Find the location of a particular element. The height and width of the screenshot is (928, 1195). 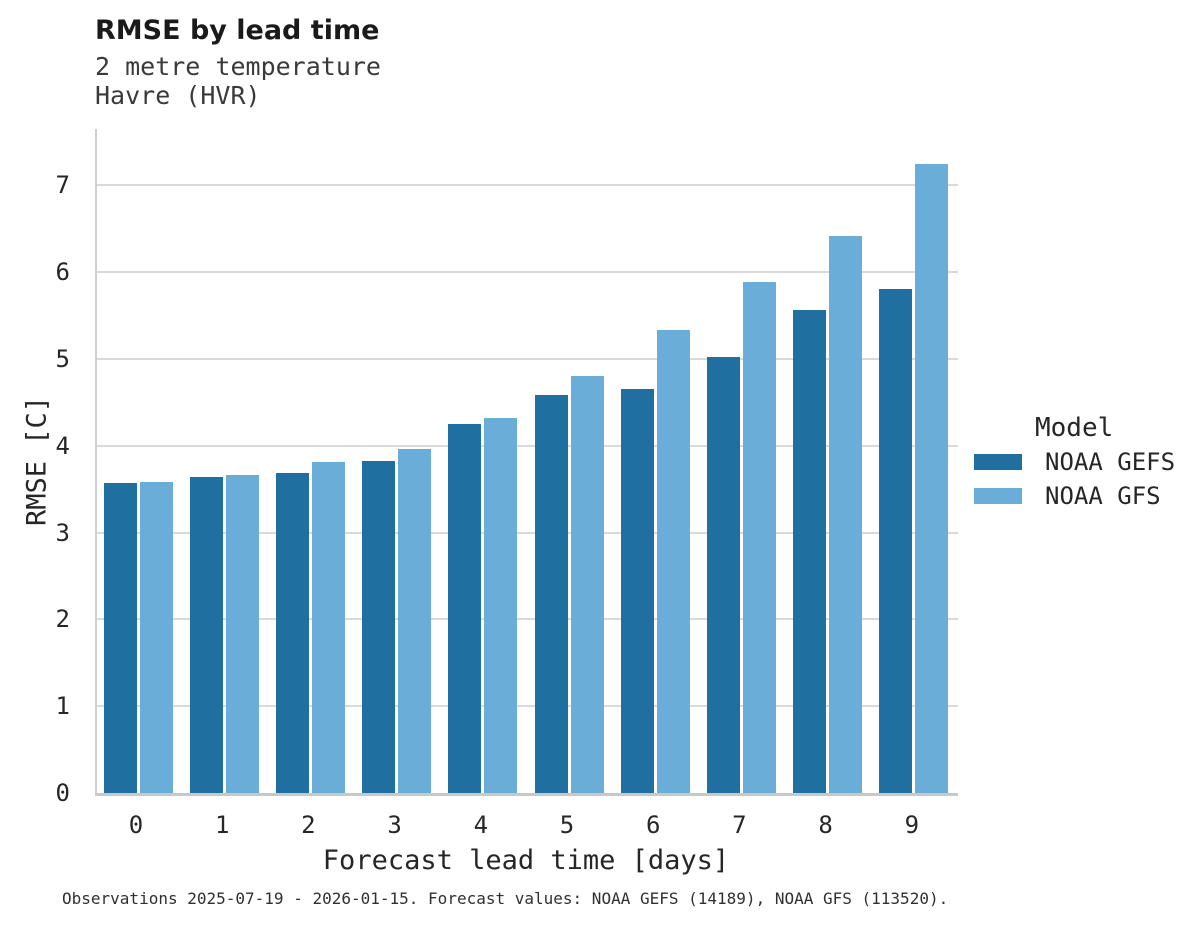

legend-label-noaa-gefs: NOAA GEFS is located at coordinates (1110, 462).